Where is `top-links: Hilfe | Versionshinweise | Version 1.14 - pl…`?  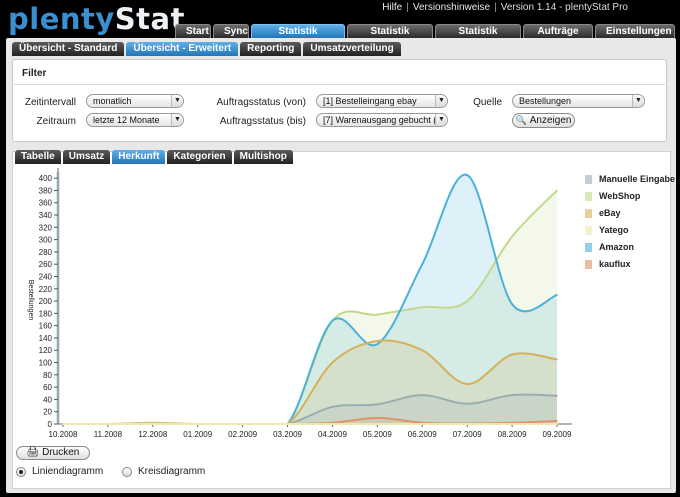 top-links: Hilfe | Versionshinweise | Version 1.14 - pl… is located at coordinates (505, 7).